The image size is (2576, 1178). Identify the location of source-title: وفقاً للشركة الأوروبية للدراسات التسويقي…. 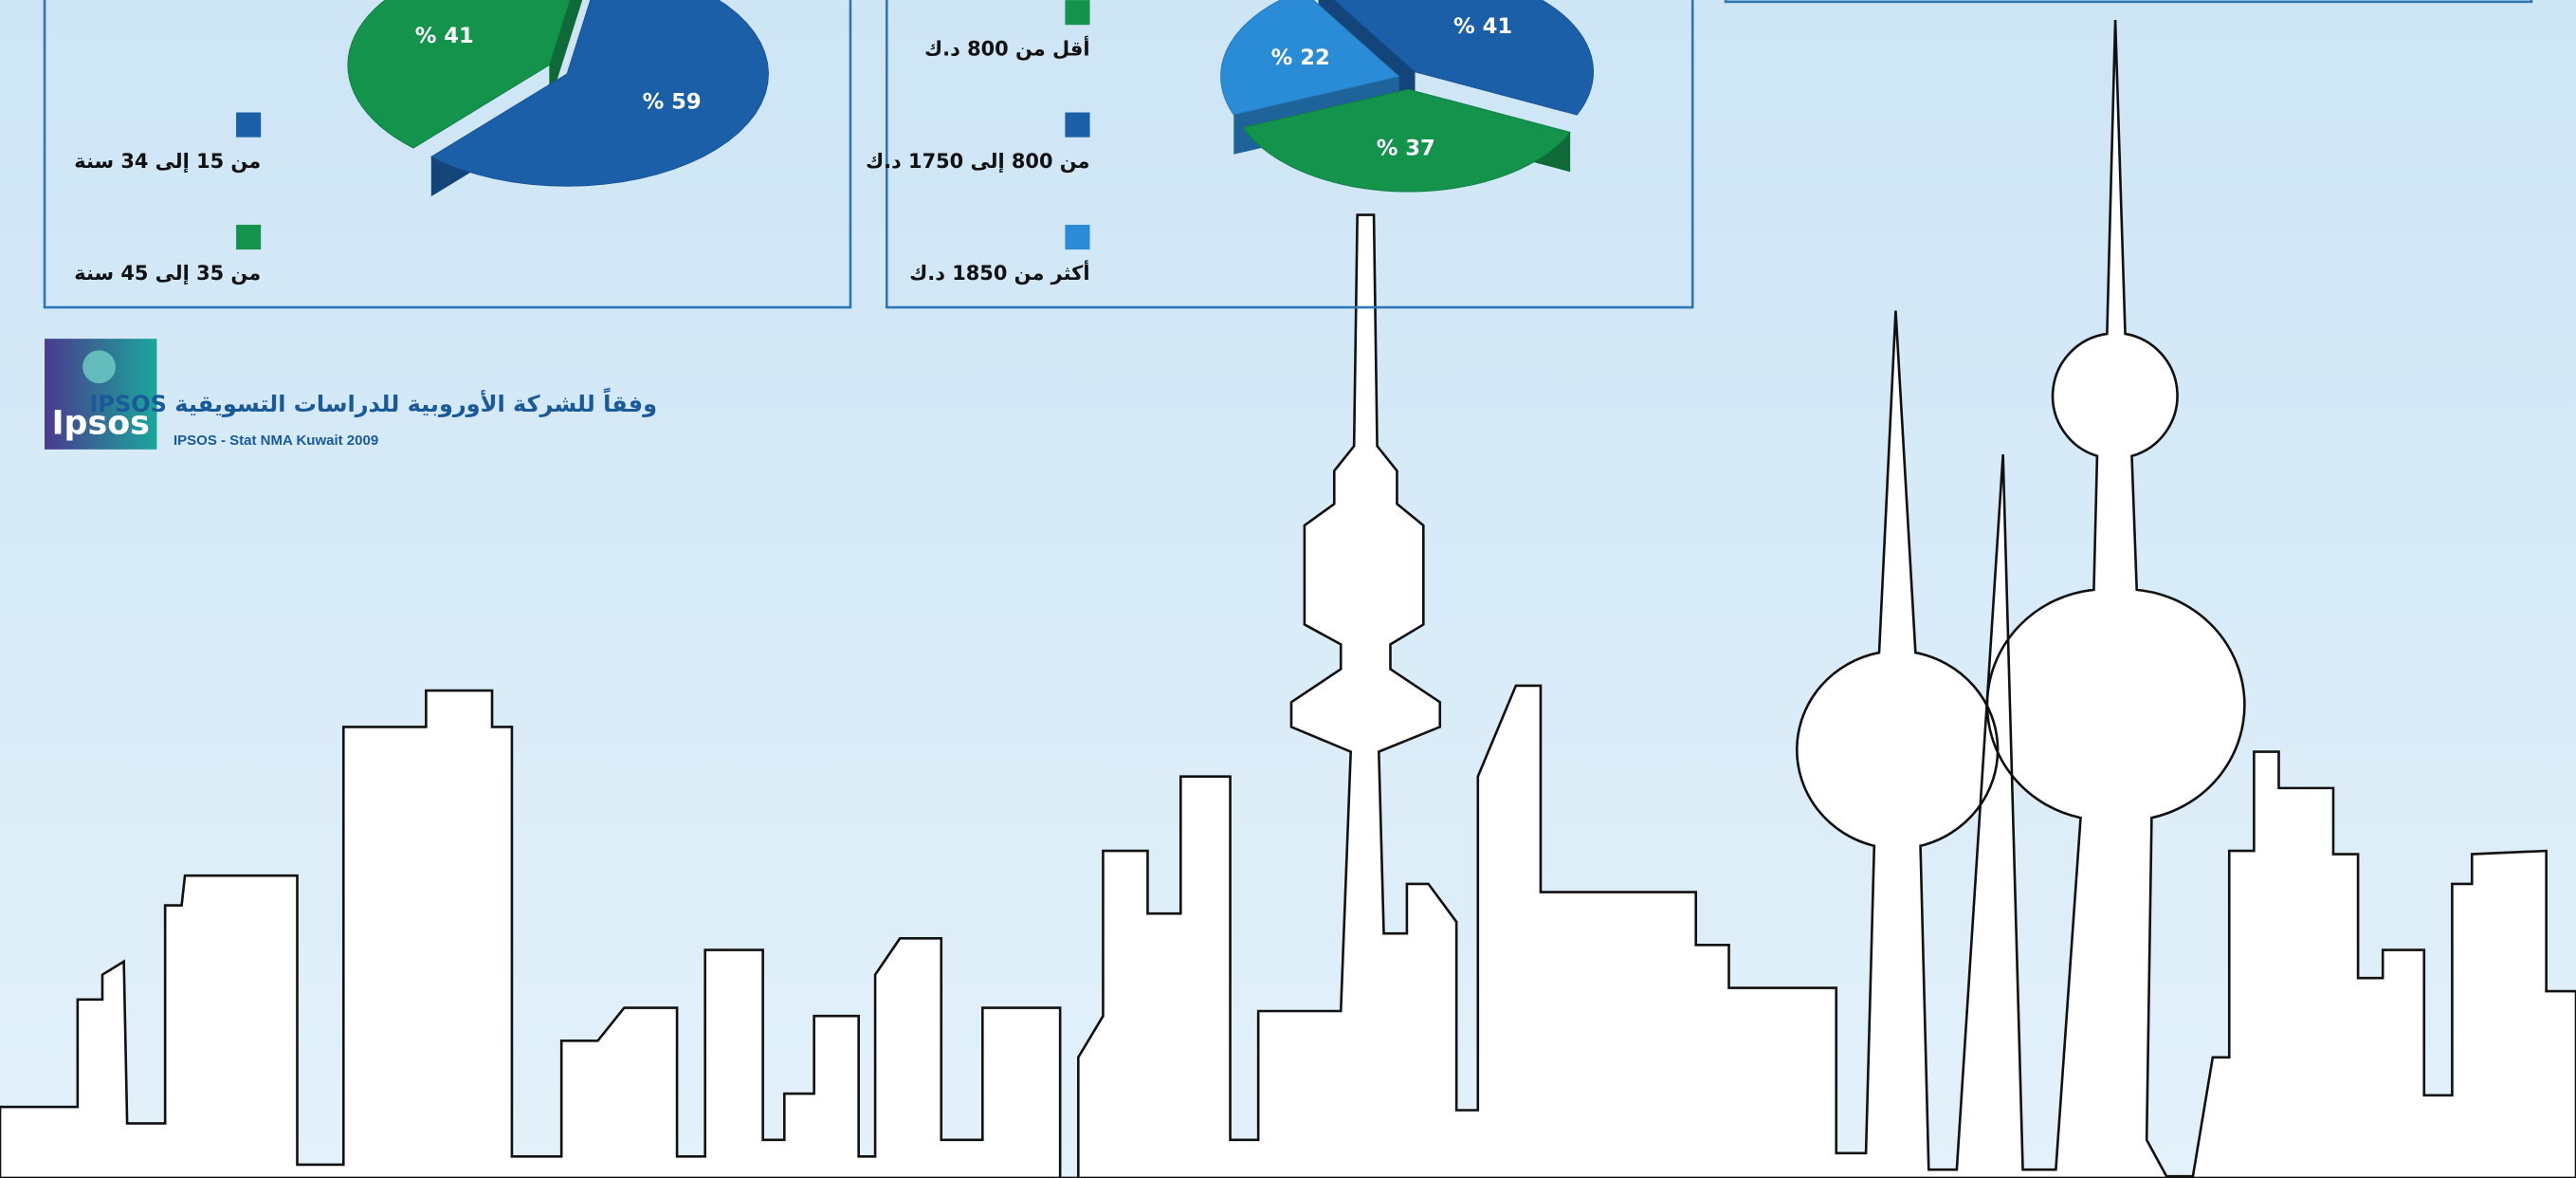
(373, 404).